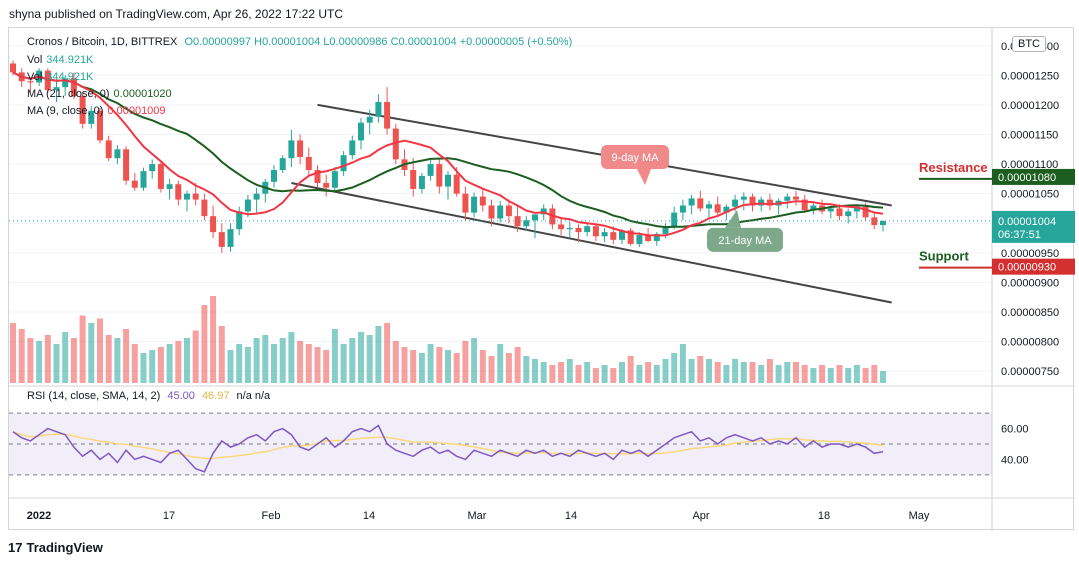 This screenshot has width=1079, height=565. What do you see at coordinates (1030, 76) in the screenshot?
I see `price-tick-label: 0.00001250` at bounding box center [1030, 76].